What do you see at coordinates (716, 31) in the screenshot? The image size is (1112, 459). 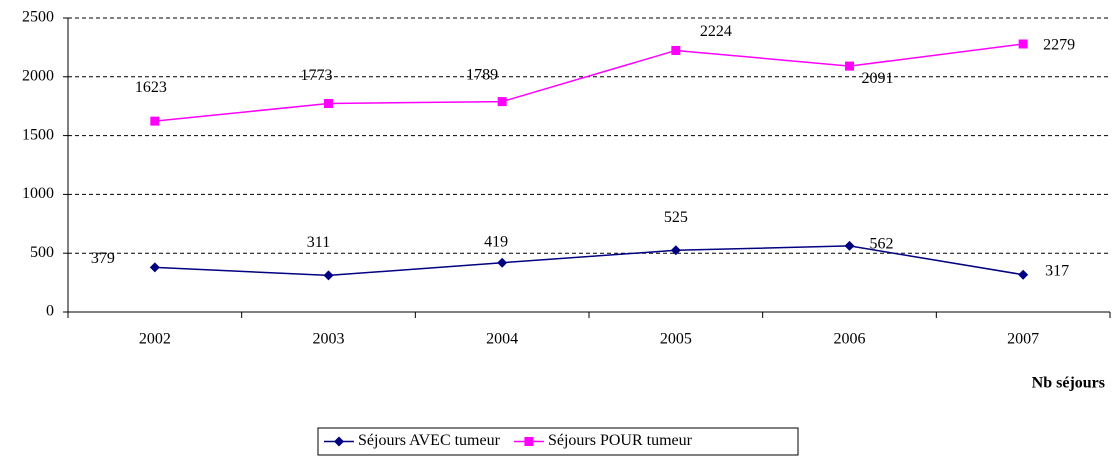 I see `data-label: 2224` at bounding box center [716, 31].